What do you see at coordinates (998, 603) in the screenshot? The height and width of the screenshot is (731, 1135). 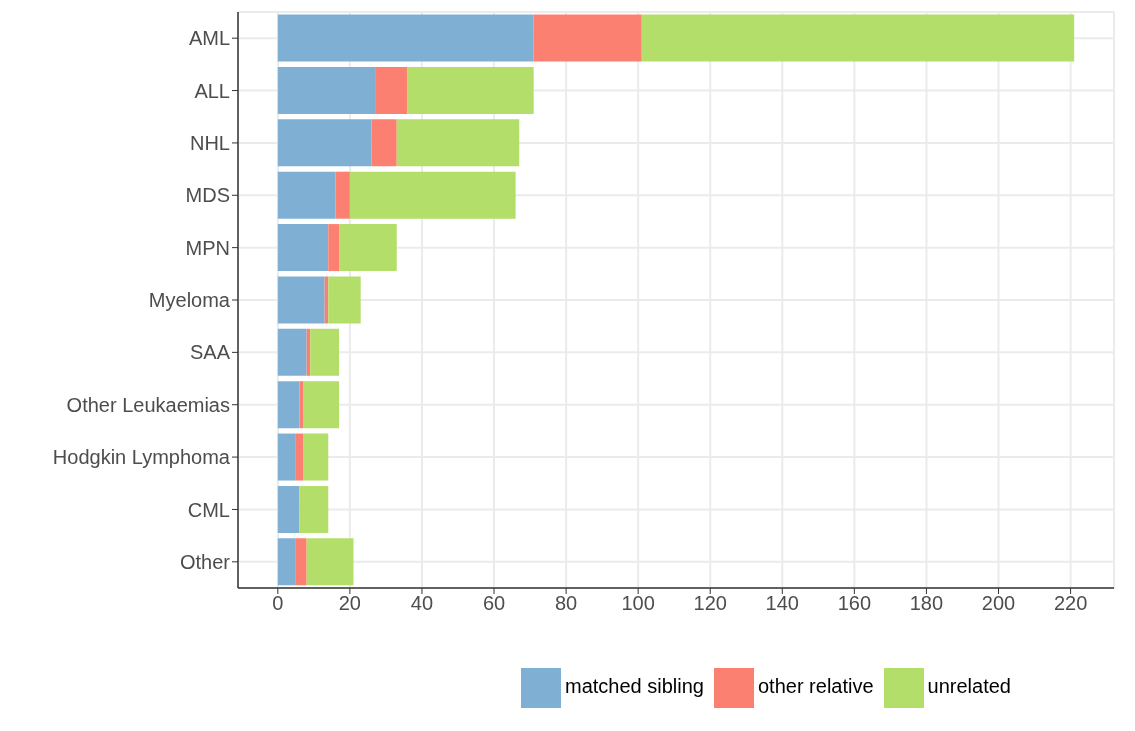 I see `x-tick-label: 200` at bounding box center [998, 603].